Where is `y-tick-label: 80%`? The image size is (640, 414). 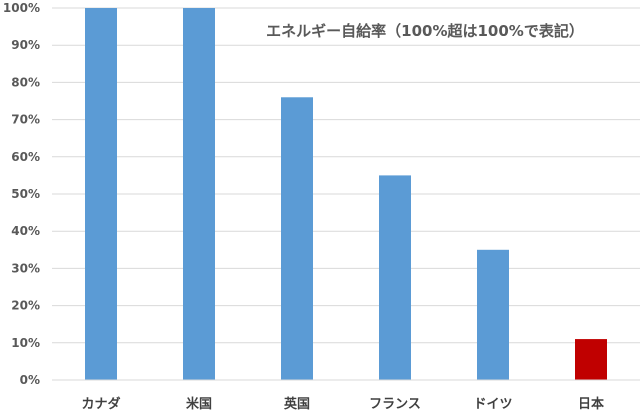 y-tick-label: 80% is located at coordinates (25, 82).